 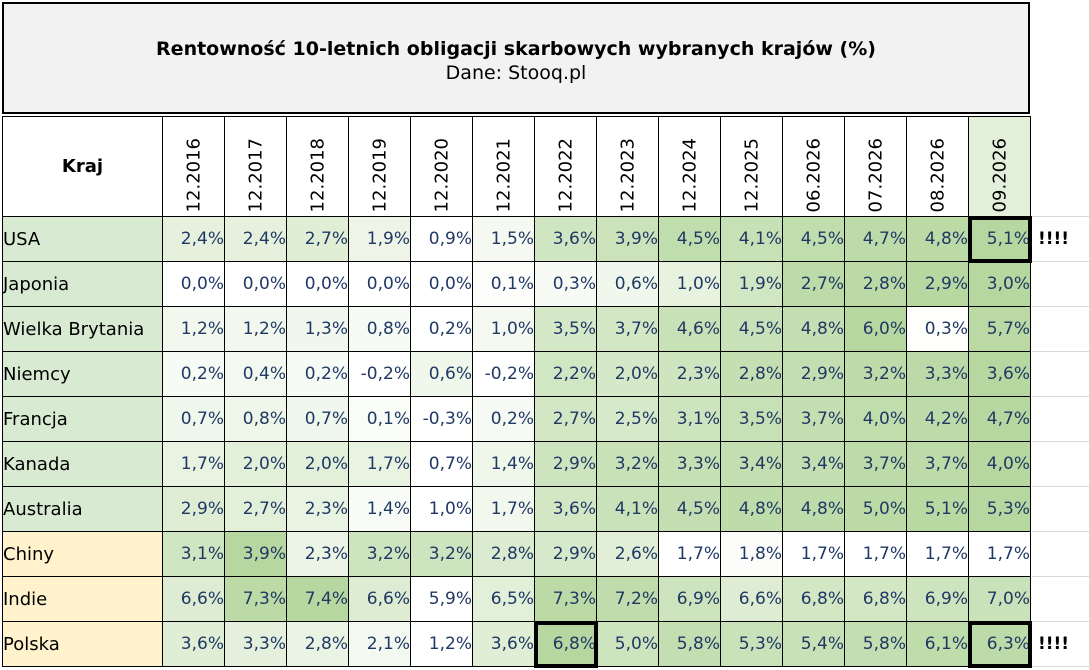 I want to click on country-cell: Japonia, so click(x=82, y=284).